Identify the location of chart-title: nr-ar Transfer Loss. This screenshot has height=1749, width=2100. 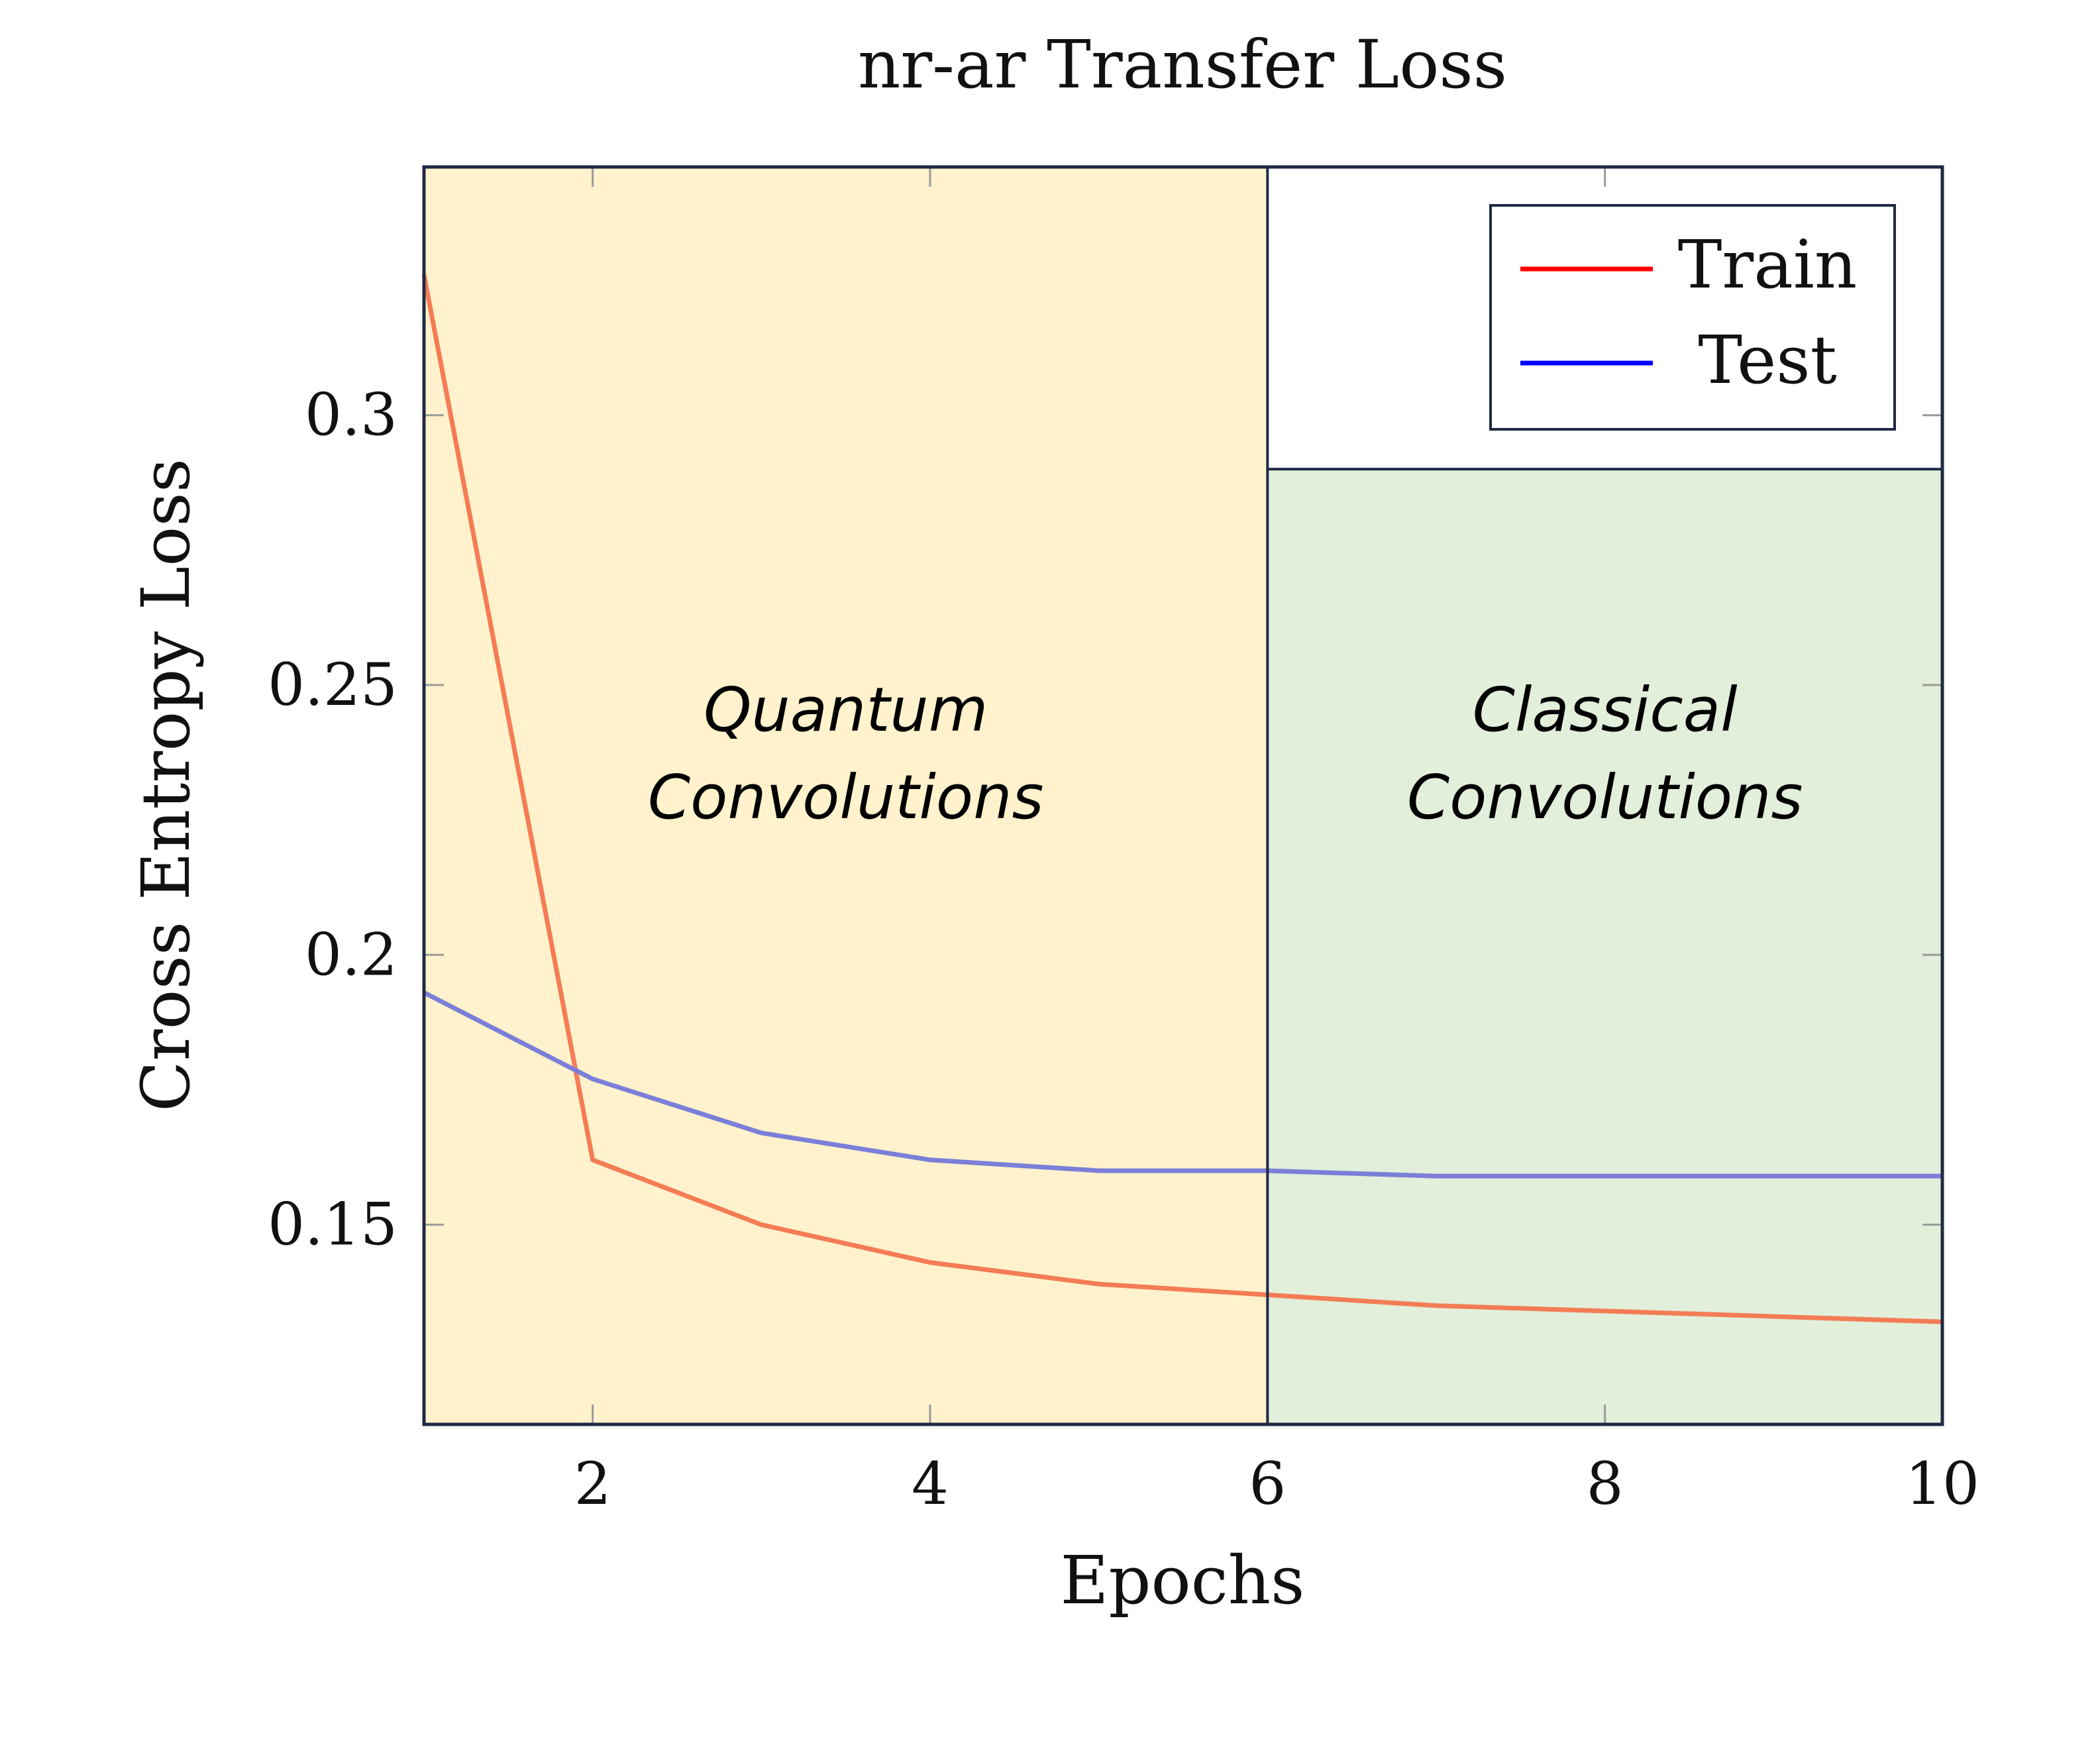
(1182, 64).